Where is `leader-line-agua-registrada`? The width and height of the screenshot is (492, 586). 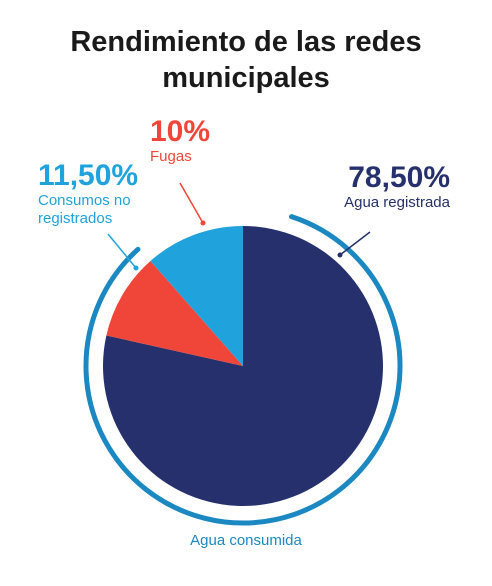
leader-line-agua-registrada is located at coordinates (355, 243).